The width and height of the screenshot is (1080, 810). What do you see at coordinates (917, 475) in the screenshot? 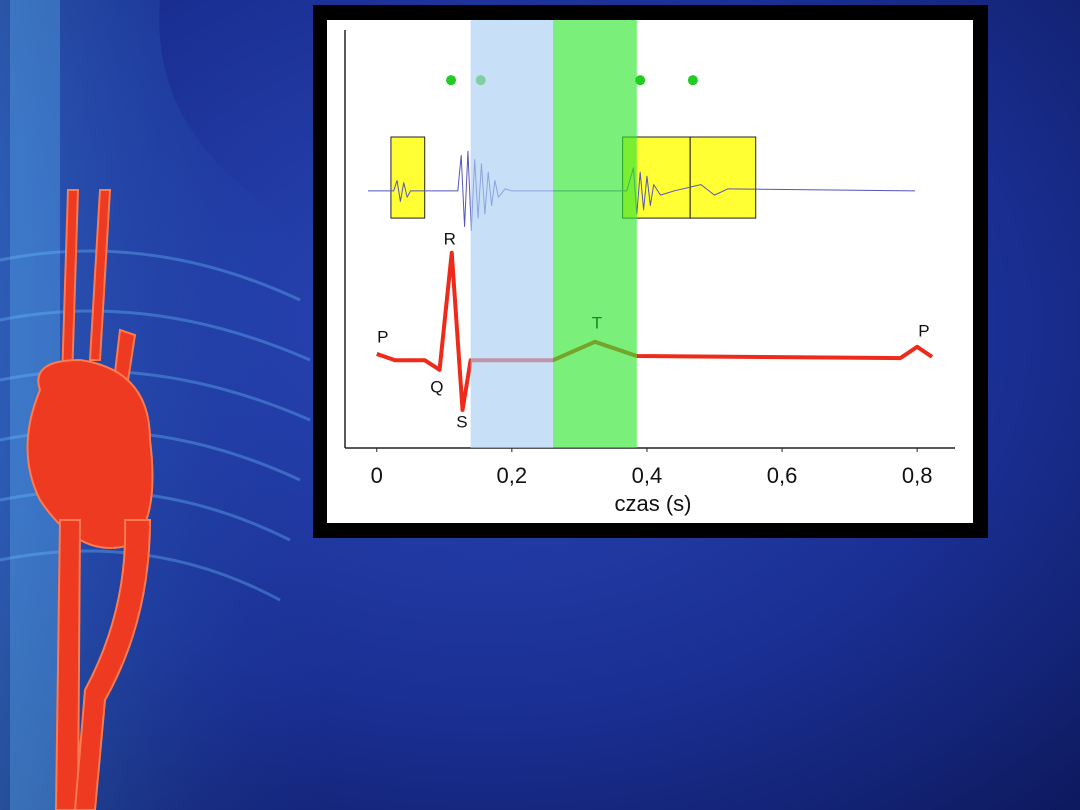
I see `x-tick-label: 0,8` at bounding box center [917, 475].